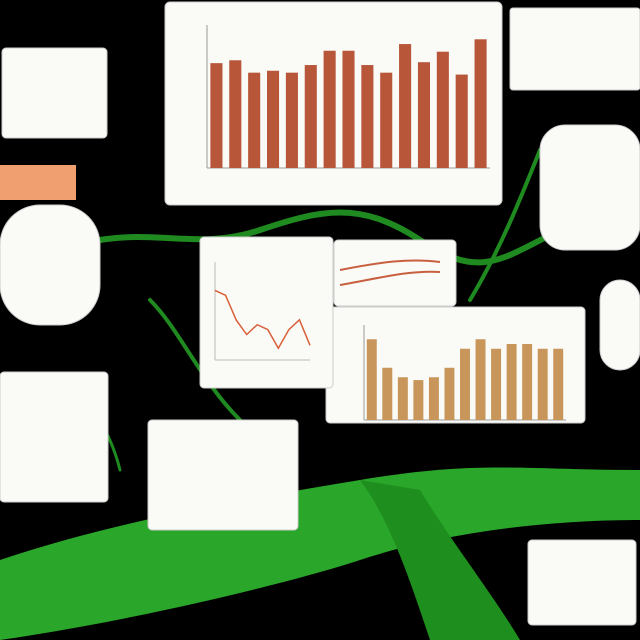 Image resolution: width=640 pixels, height=640 pixels. What do you see at coordinates (390, 272) in the screenshot?
I see `decoration` at bounding box center [390, 272].